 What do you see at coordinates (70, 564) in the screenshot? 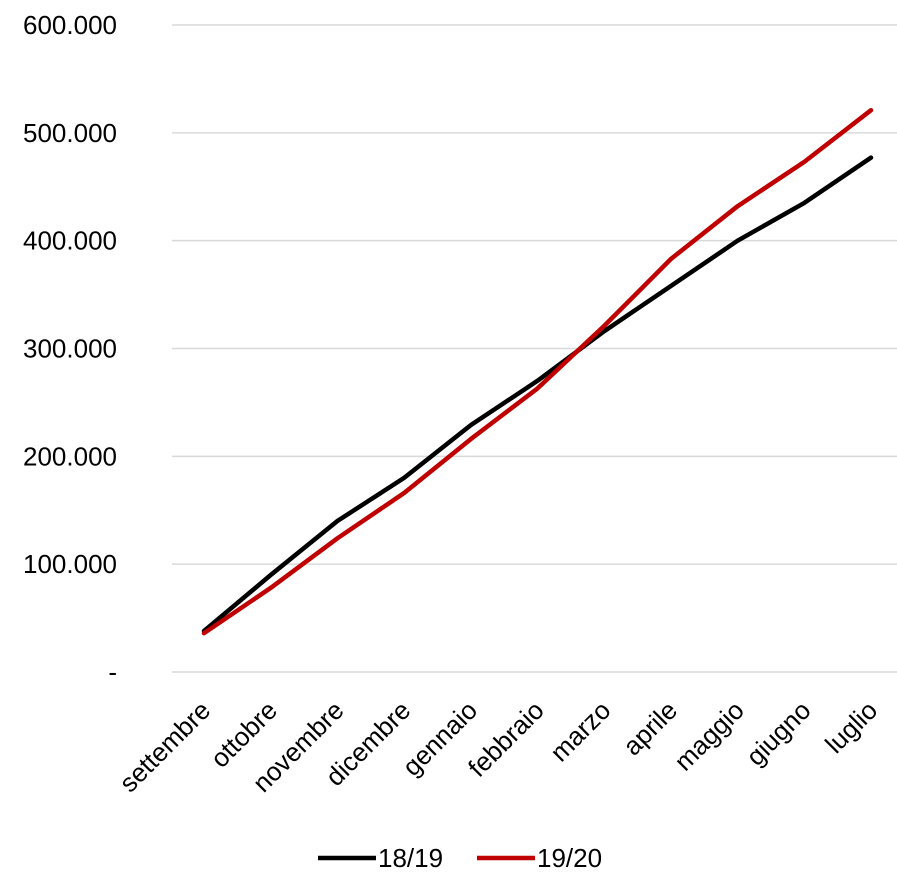
I see `y-tick-label: 100.000` at bounding box center [70, 564].